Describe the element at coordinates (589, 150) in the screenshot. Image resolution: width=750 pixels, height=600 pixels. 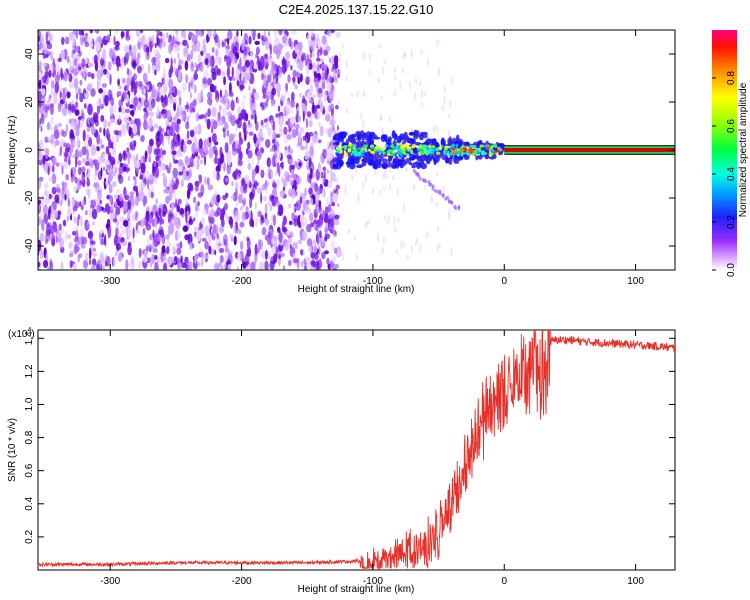
I see `tone-band-core` at that location.